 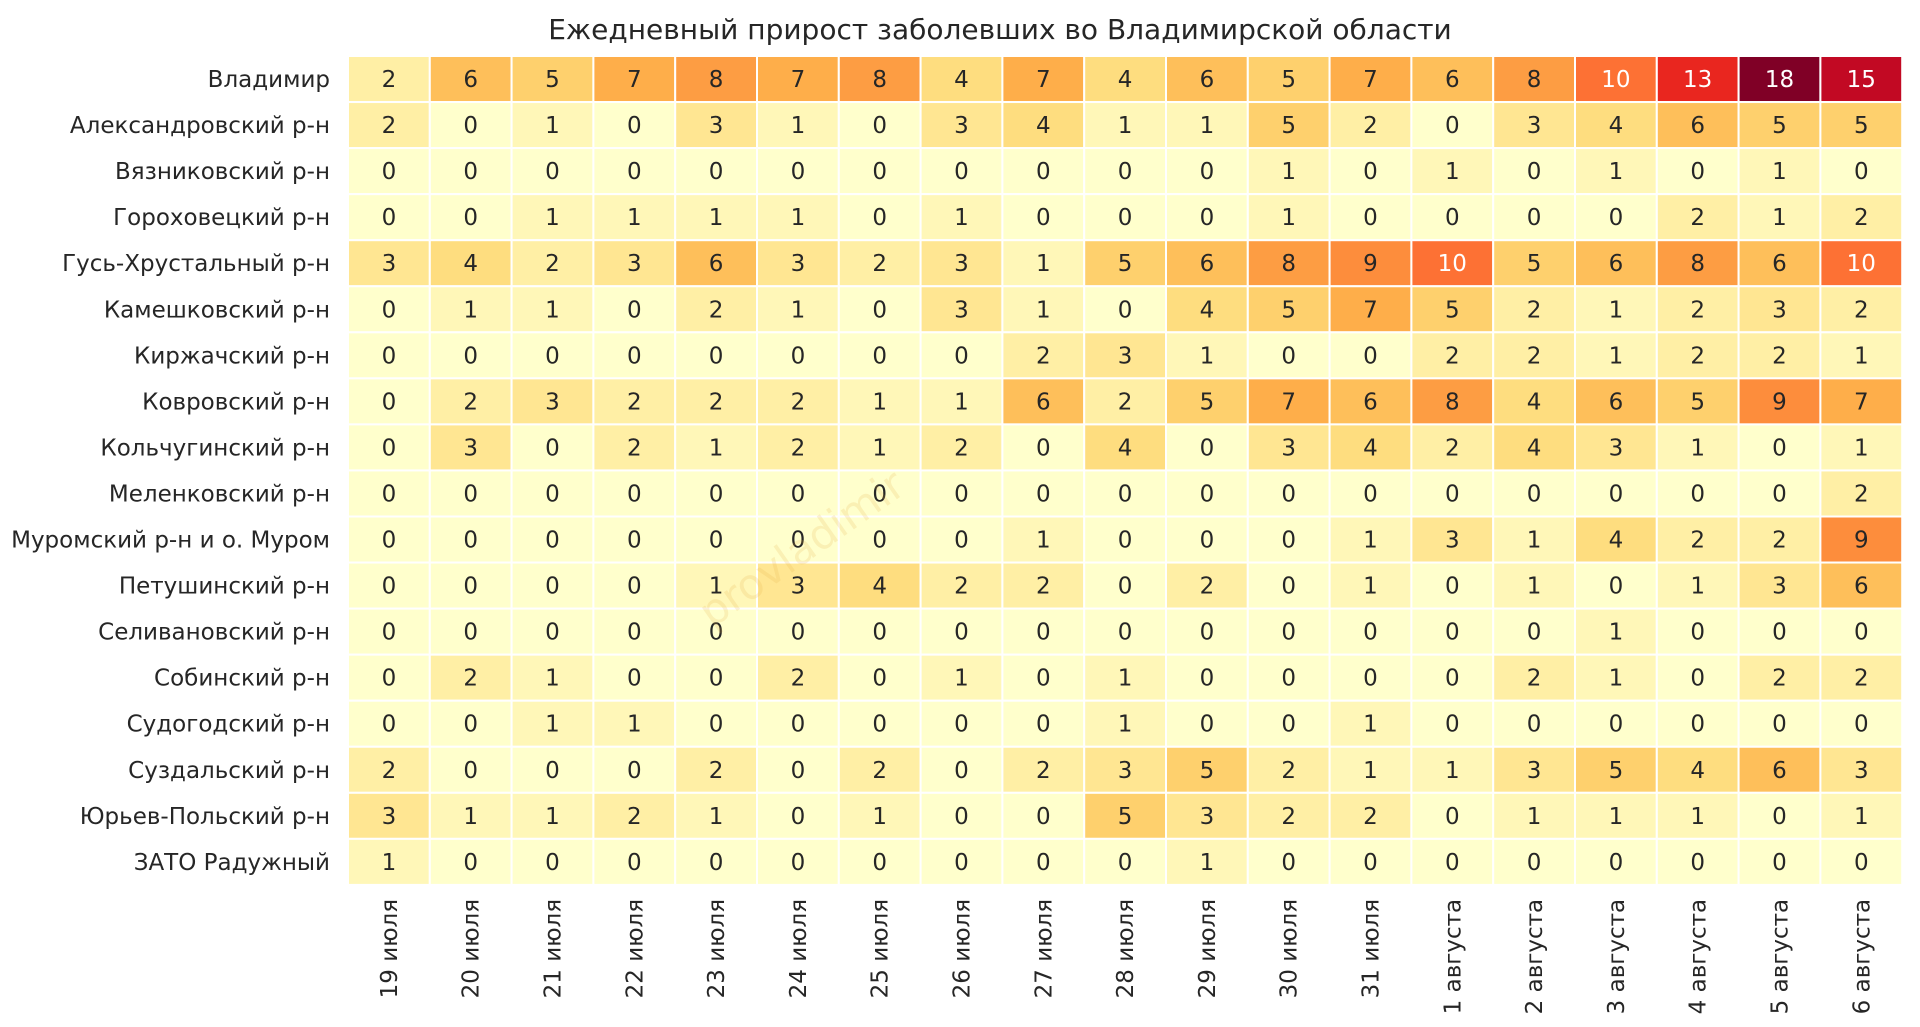 I want to click on column-label: 2 августа, so click(x=1535, y=956).